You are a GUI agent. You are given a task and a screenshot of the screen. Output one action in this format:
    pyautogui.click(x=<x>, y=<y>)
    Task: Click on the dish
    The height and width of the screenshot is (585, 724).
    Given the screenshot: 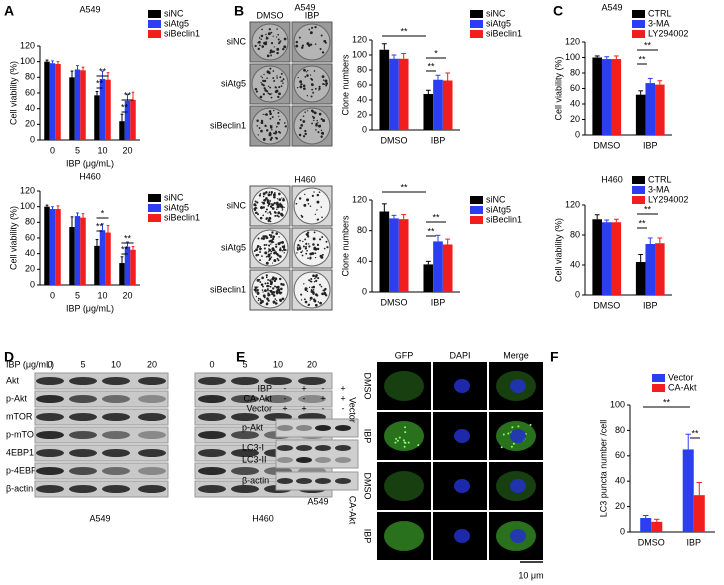 What is the action you would take?
    pyautogui.click(x=312, y=126)
    